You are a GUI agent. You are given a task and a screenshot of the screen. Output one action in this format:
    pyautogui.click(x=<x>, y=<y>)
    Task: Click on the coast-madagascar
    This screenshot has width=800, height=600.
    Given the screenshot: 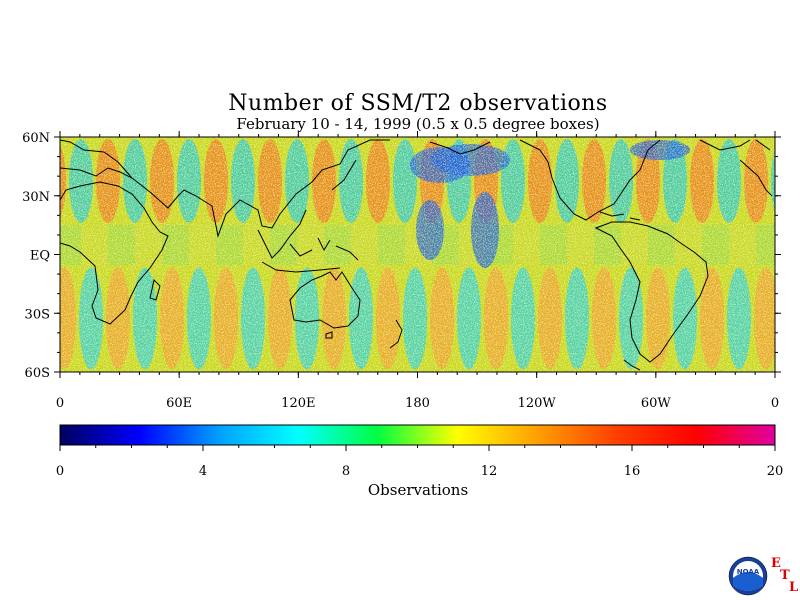 What is the action you would take?
    pyautogui.click(x=155, y=290)
    